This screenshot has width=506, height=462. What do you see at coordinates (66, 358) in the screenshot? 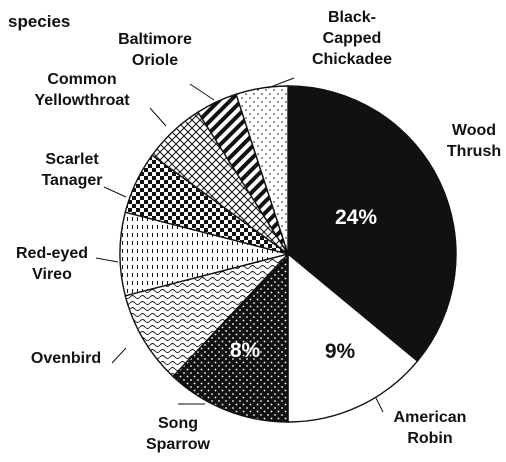
I see `slice-label: Ovenbird` at bounding box center [66, 358].